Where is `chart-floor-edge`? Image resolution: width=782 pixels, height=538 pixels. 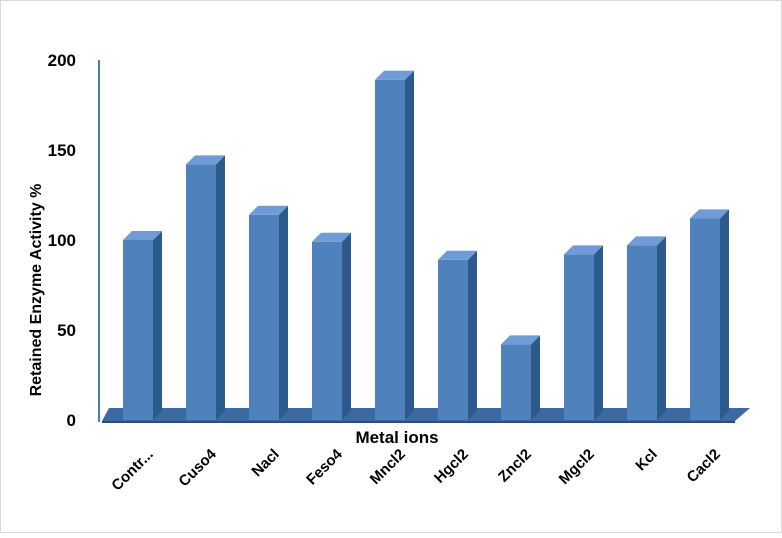 chart-floor-edge is located at coordinates (418, 422).